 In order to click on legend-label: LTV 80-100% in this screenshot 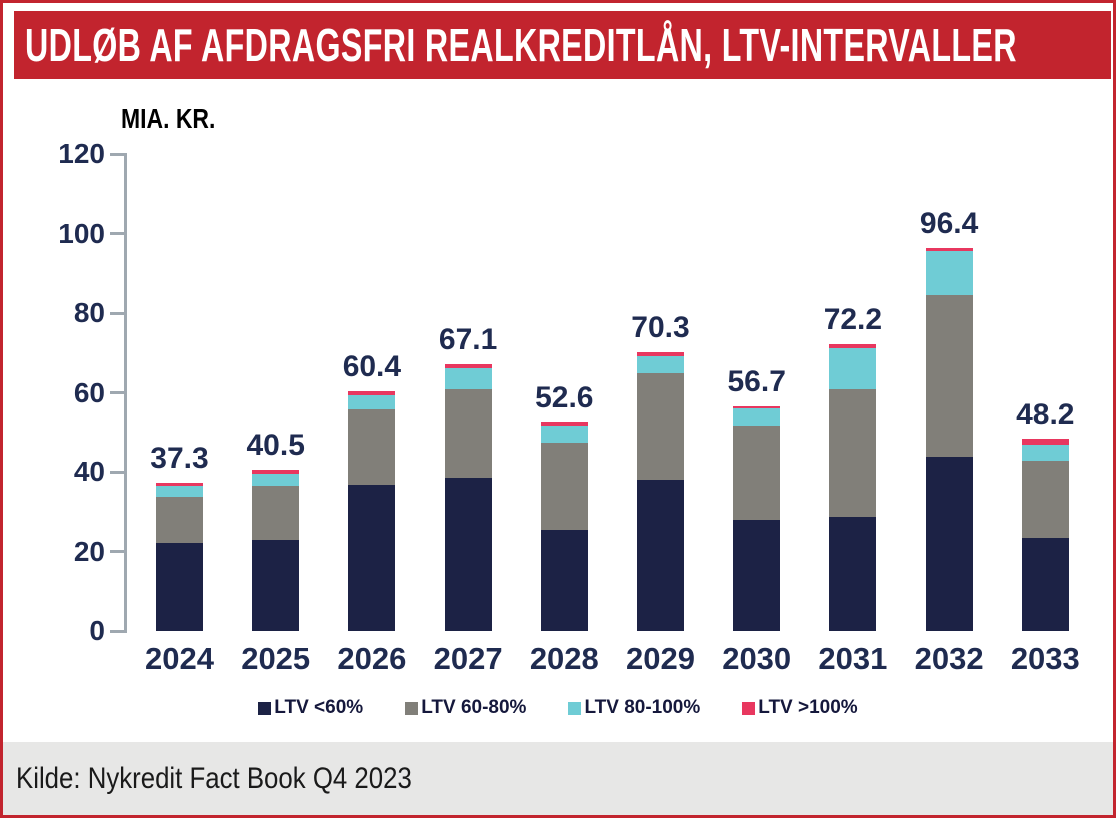, I will do `click(642, 707)`.